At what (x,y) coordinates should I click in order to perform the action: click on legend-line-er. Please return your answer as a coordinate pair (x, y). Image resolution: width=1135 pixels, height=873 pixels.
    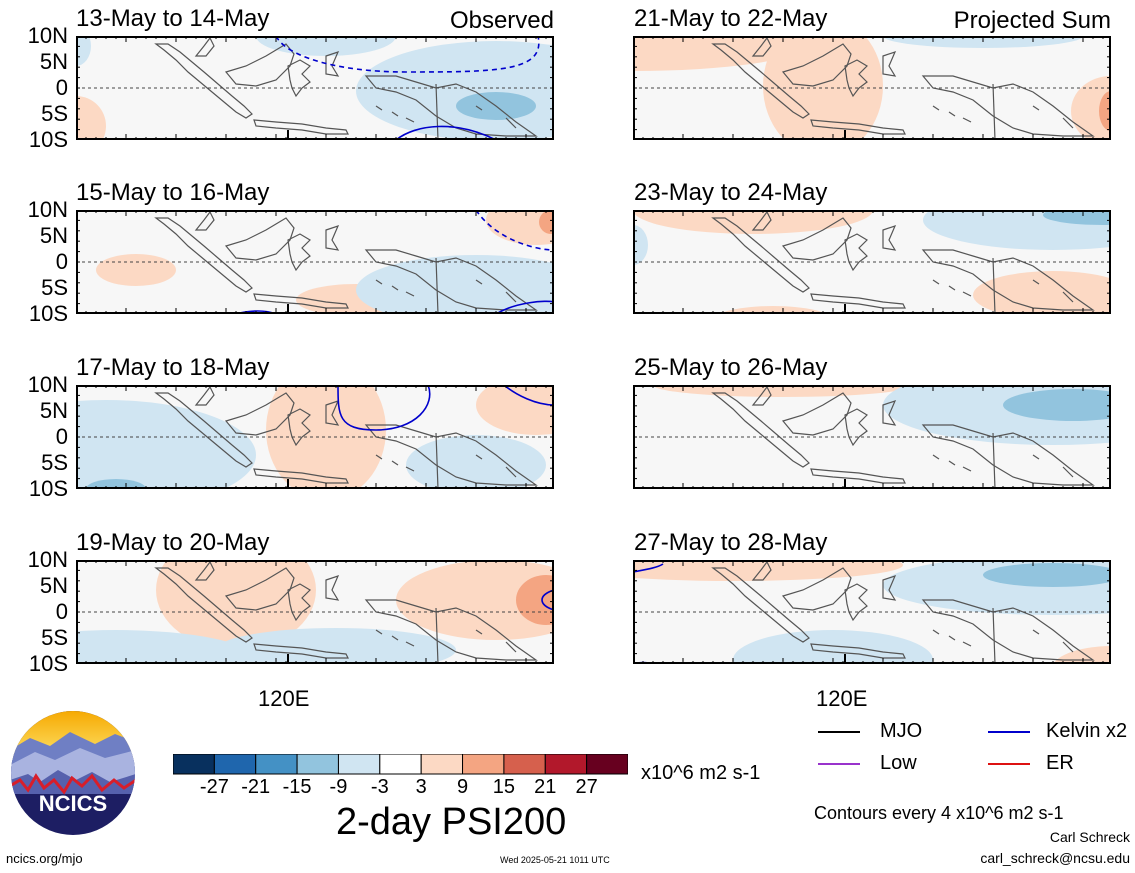
    Looking at the image, I should click on (1009, 764).